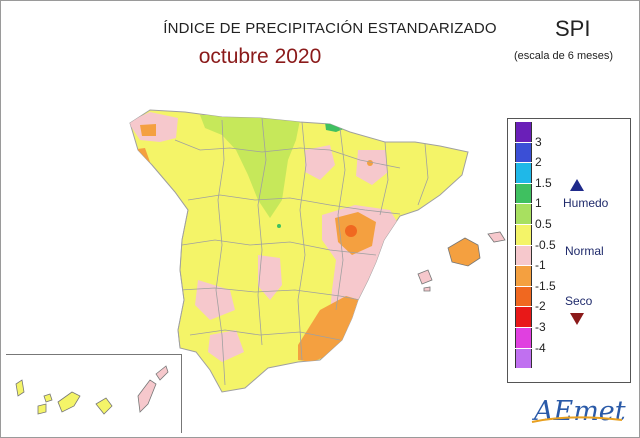  What do you see at coordinates (577, 185) in the screenshot?
I see `wet-arrow-icon` at bounding box center [577, 185].